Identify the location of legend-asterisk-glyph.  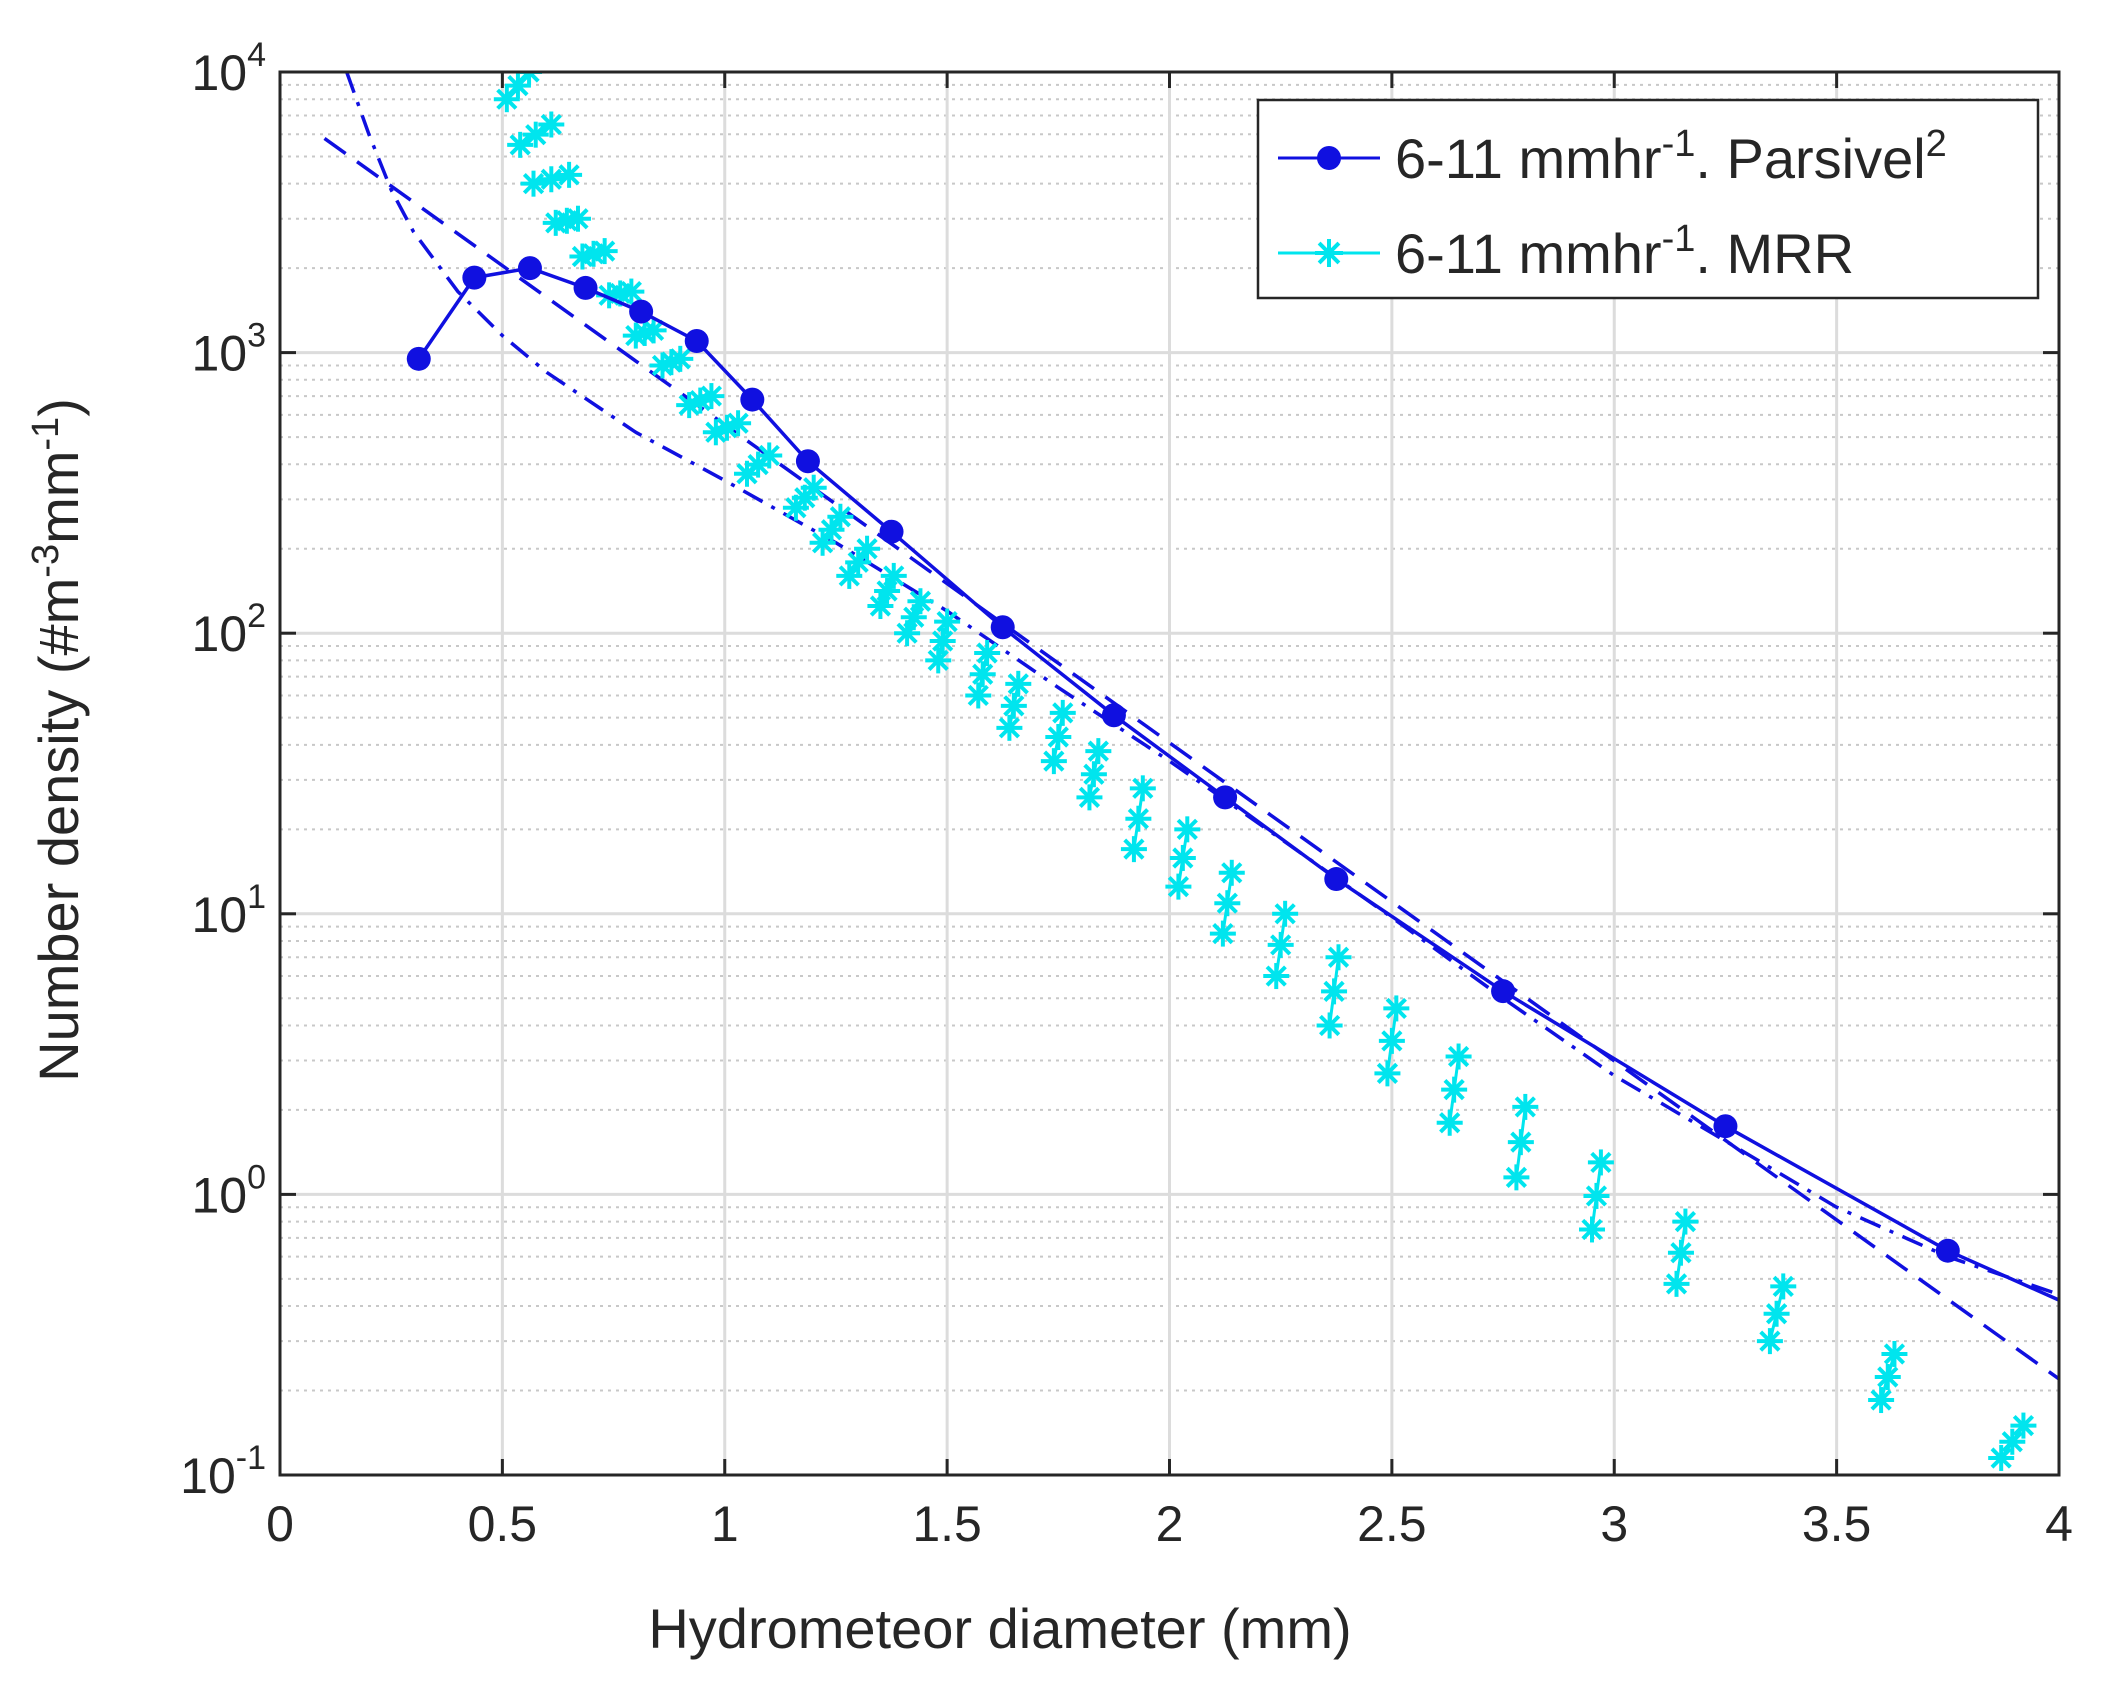
(1329, 253).